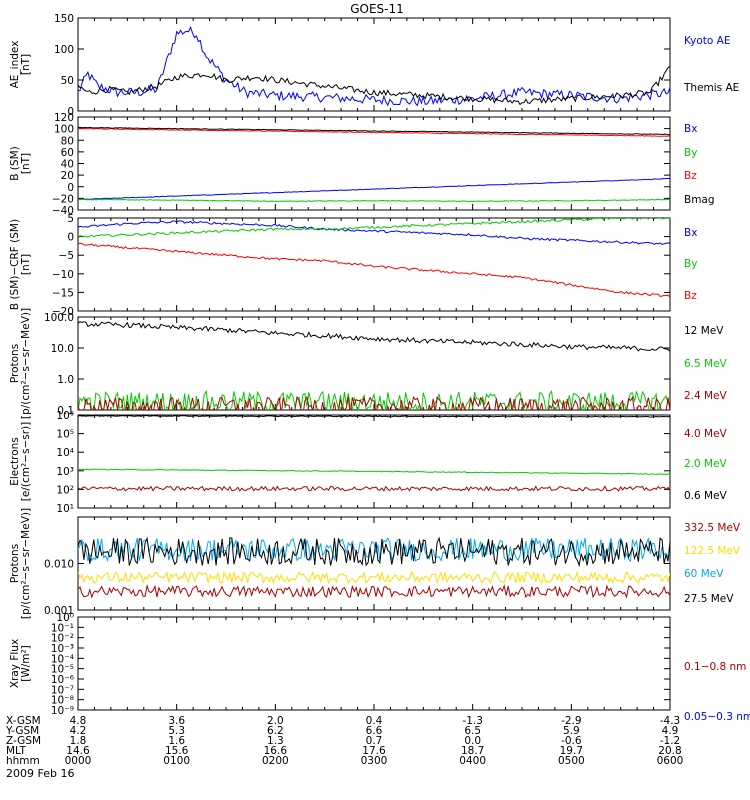  What do you see at coordinates (66, 256) in the screenshot?
I see `y-tick-label: −5` at bounding box center [66, 256].